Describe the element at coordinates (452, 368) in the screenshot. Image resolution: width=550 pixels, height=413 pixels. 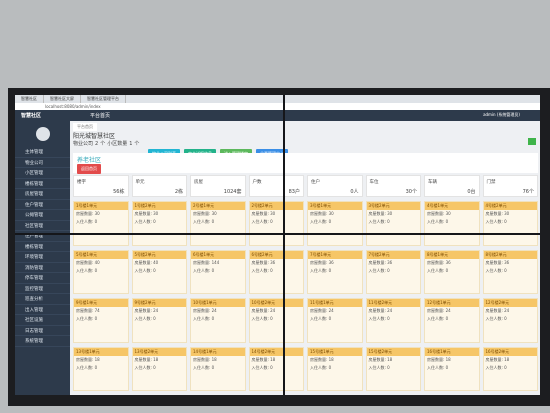
I see `card: 16号楼1单元 房屋数量: 18 入住人数: 0` at that location.